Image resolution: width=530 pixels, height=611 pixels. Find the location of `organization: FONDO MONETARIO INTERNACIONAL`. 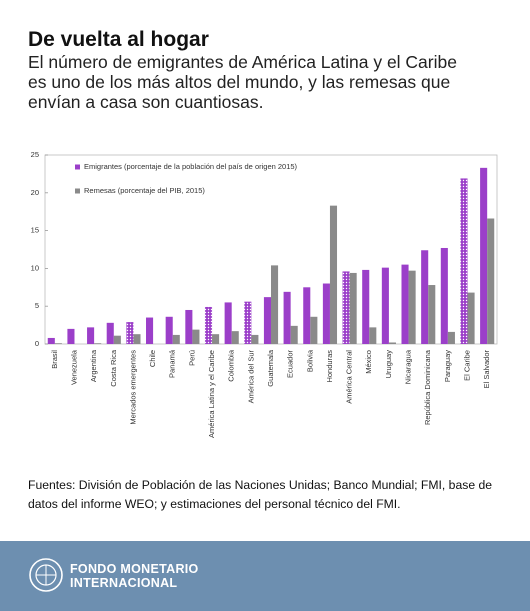

organization: FONDO MONETARIO INTERNACIONAL is located at coordinates (134, 576).